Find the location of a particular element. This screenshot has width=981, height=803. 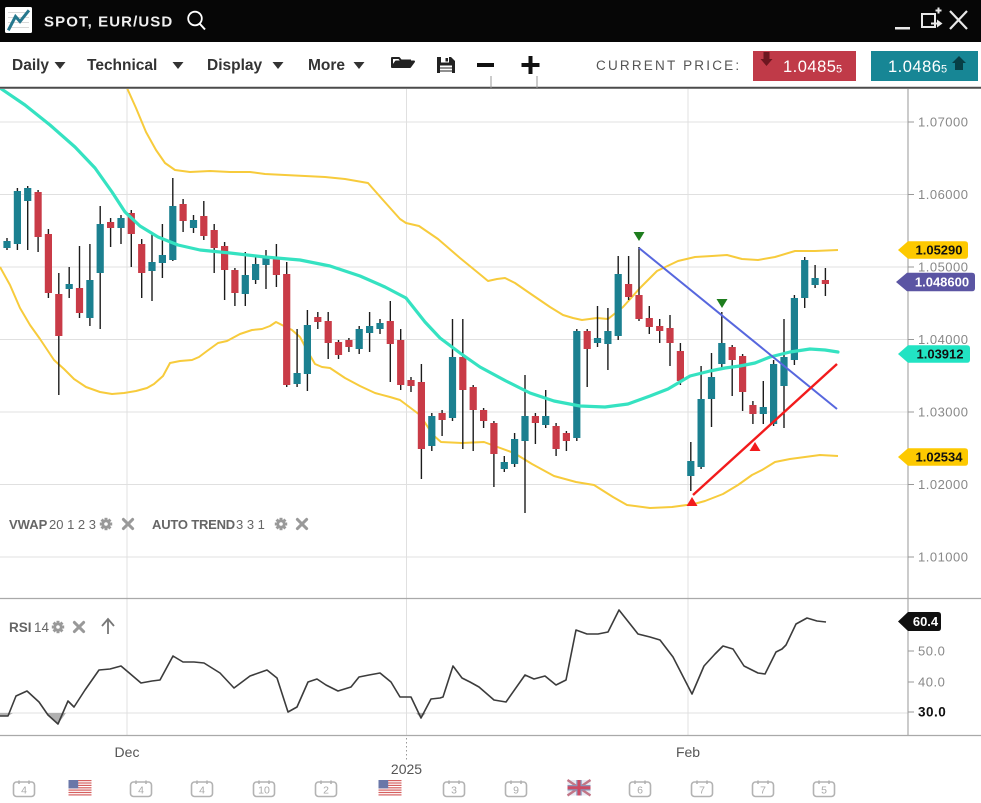

svg-text: 20 1 2 3 is located at coordinates (72, 524).